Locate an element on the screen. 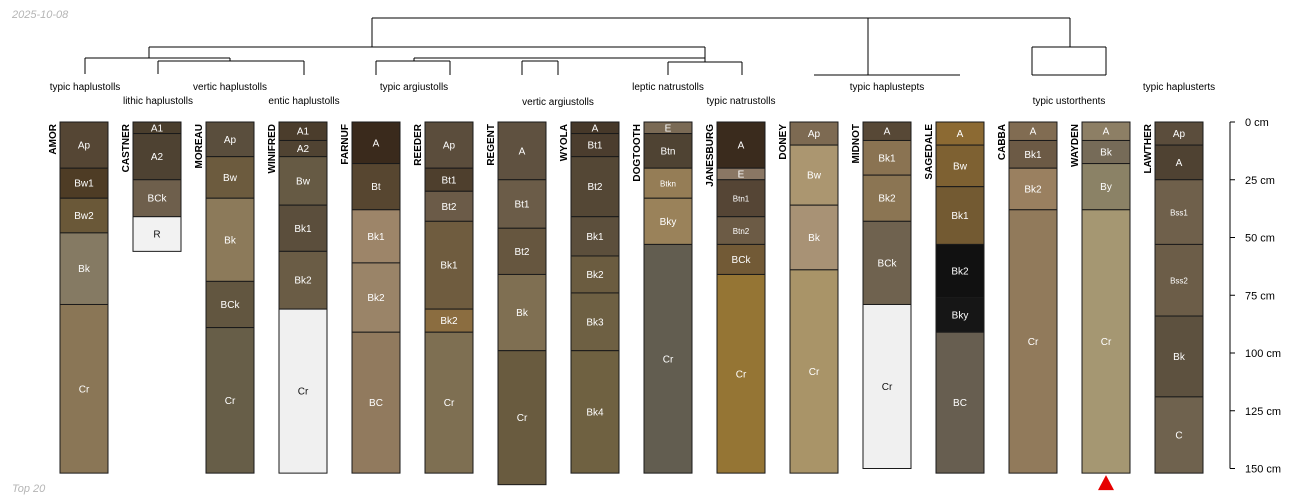  soil-profile: Ap Bt1 Bt2 Bk1 Bk2 Cr REEDER is located at coordinates (443, 297).